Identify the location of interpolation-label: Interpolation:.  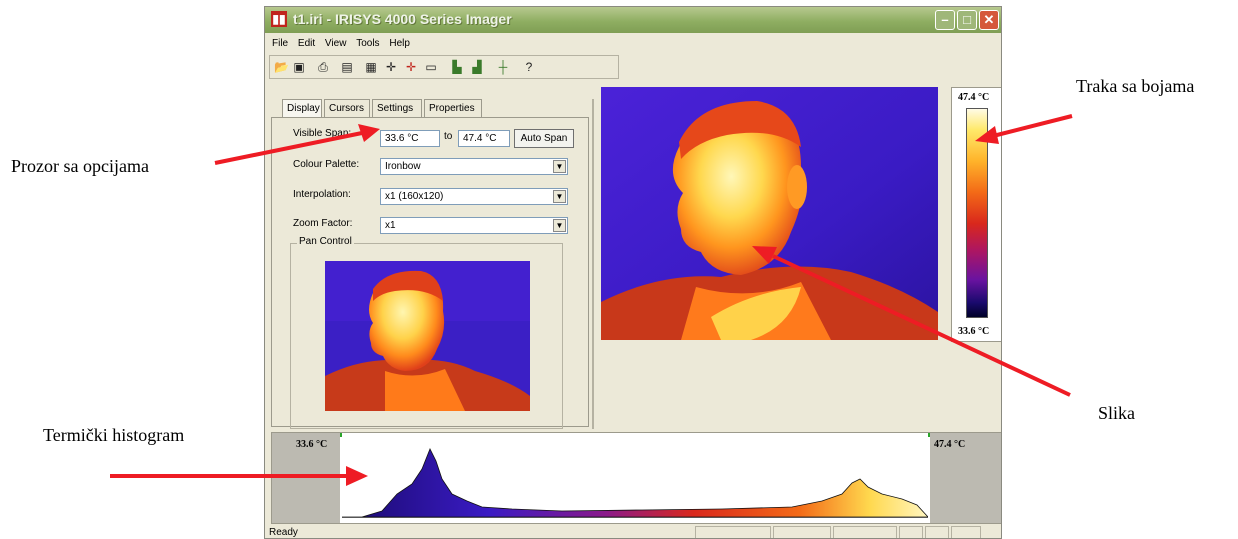
(322, 194).